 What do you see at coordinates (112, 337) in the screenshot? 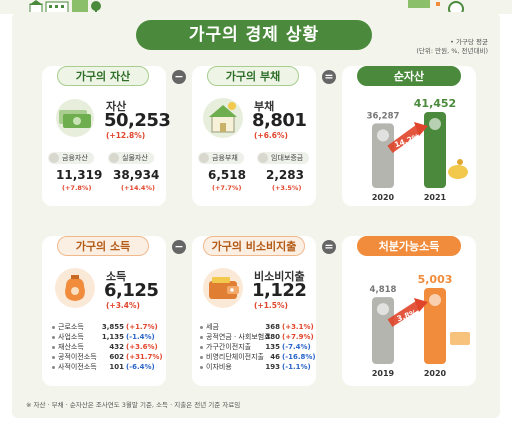
I see `list-item-value: 1,135` at bounding box center [112, 337].